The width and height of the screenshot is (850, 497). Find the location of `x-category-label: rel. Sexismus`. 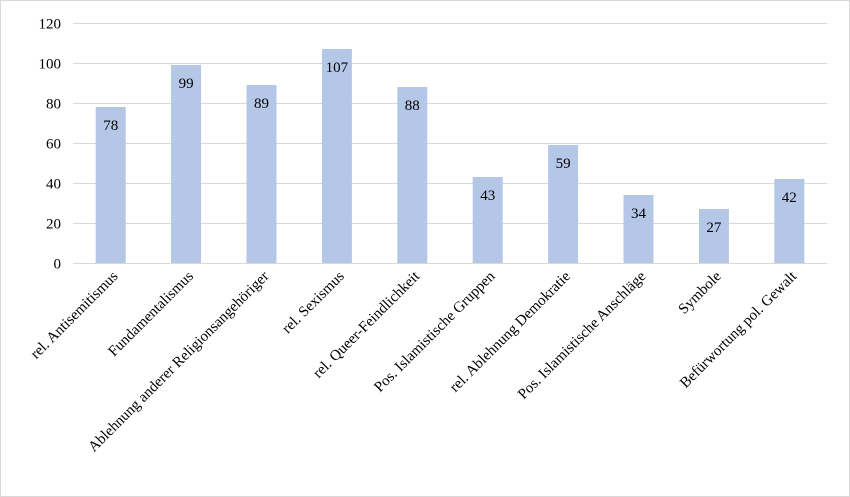

x-category-label: rel. Sexismus is located at coordinates (313, 302).